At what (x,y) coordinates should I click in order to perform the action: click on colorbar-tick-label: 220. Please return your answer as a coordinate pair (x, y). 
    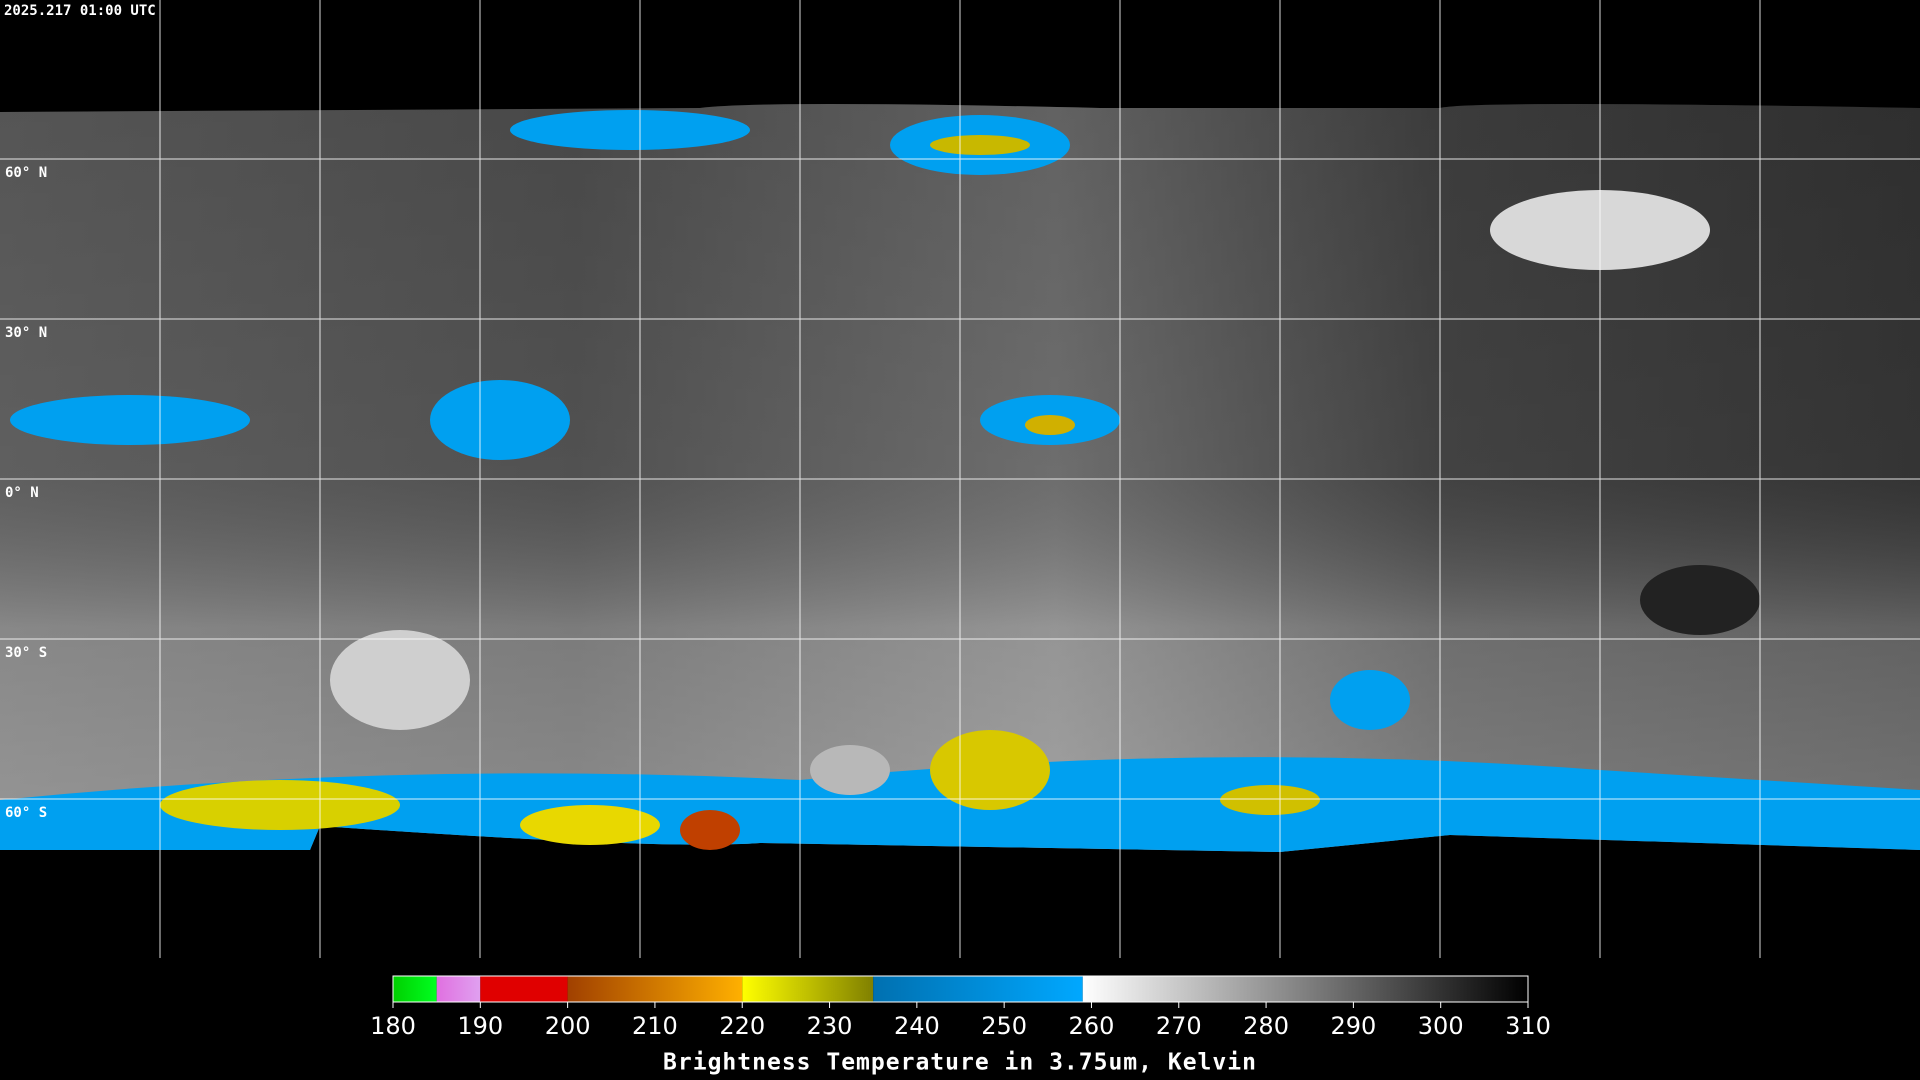
    Looking at the image, I should click on (742, 1026).